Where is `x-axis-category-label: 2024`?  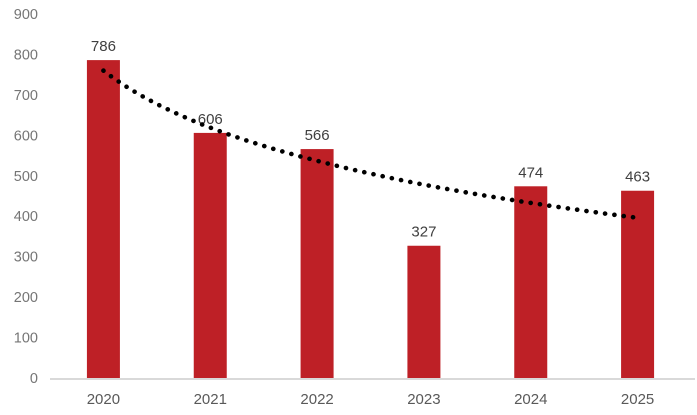
x-axis-category-label: 2024 is located at coordinates (530, 399).